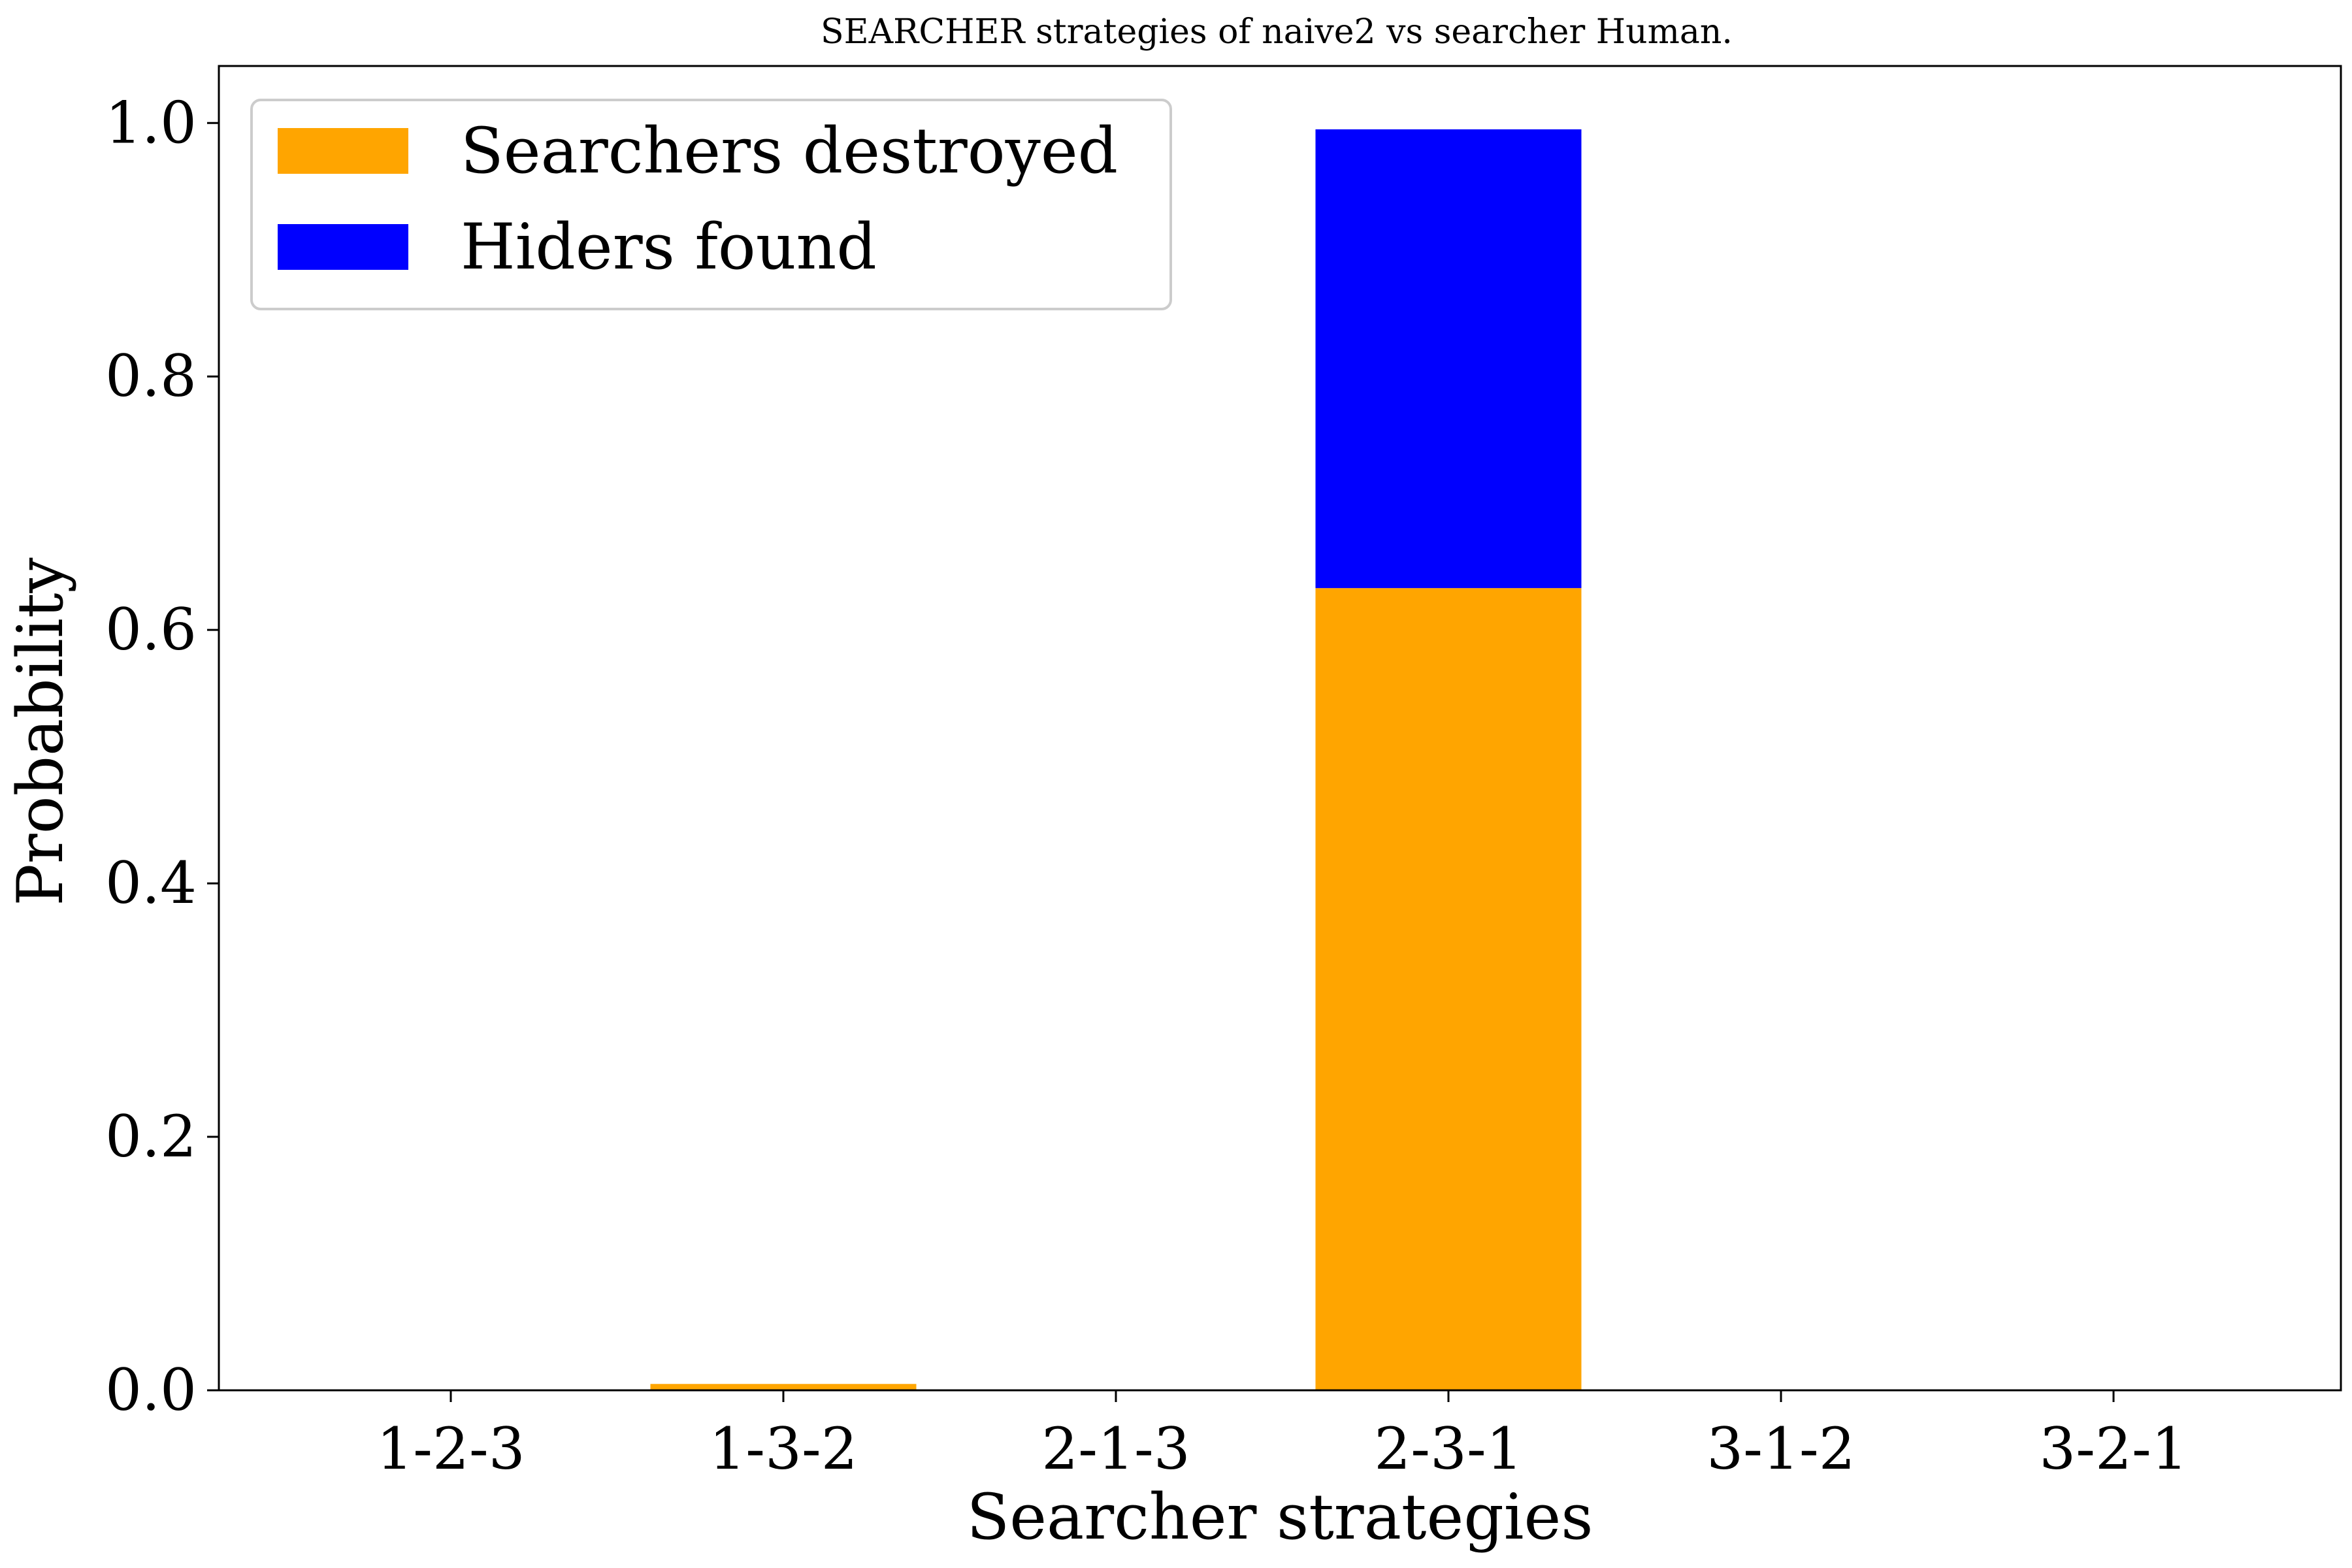 This screenshot has height=1568, width=2352. I want to click on legend: Searchers destroyed Hiders found, so click(711, 204).